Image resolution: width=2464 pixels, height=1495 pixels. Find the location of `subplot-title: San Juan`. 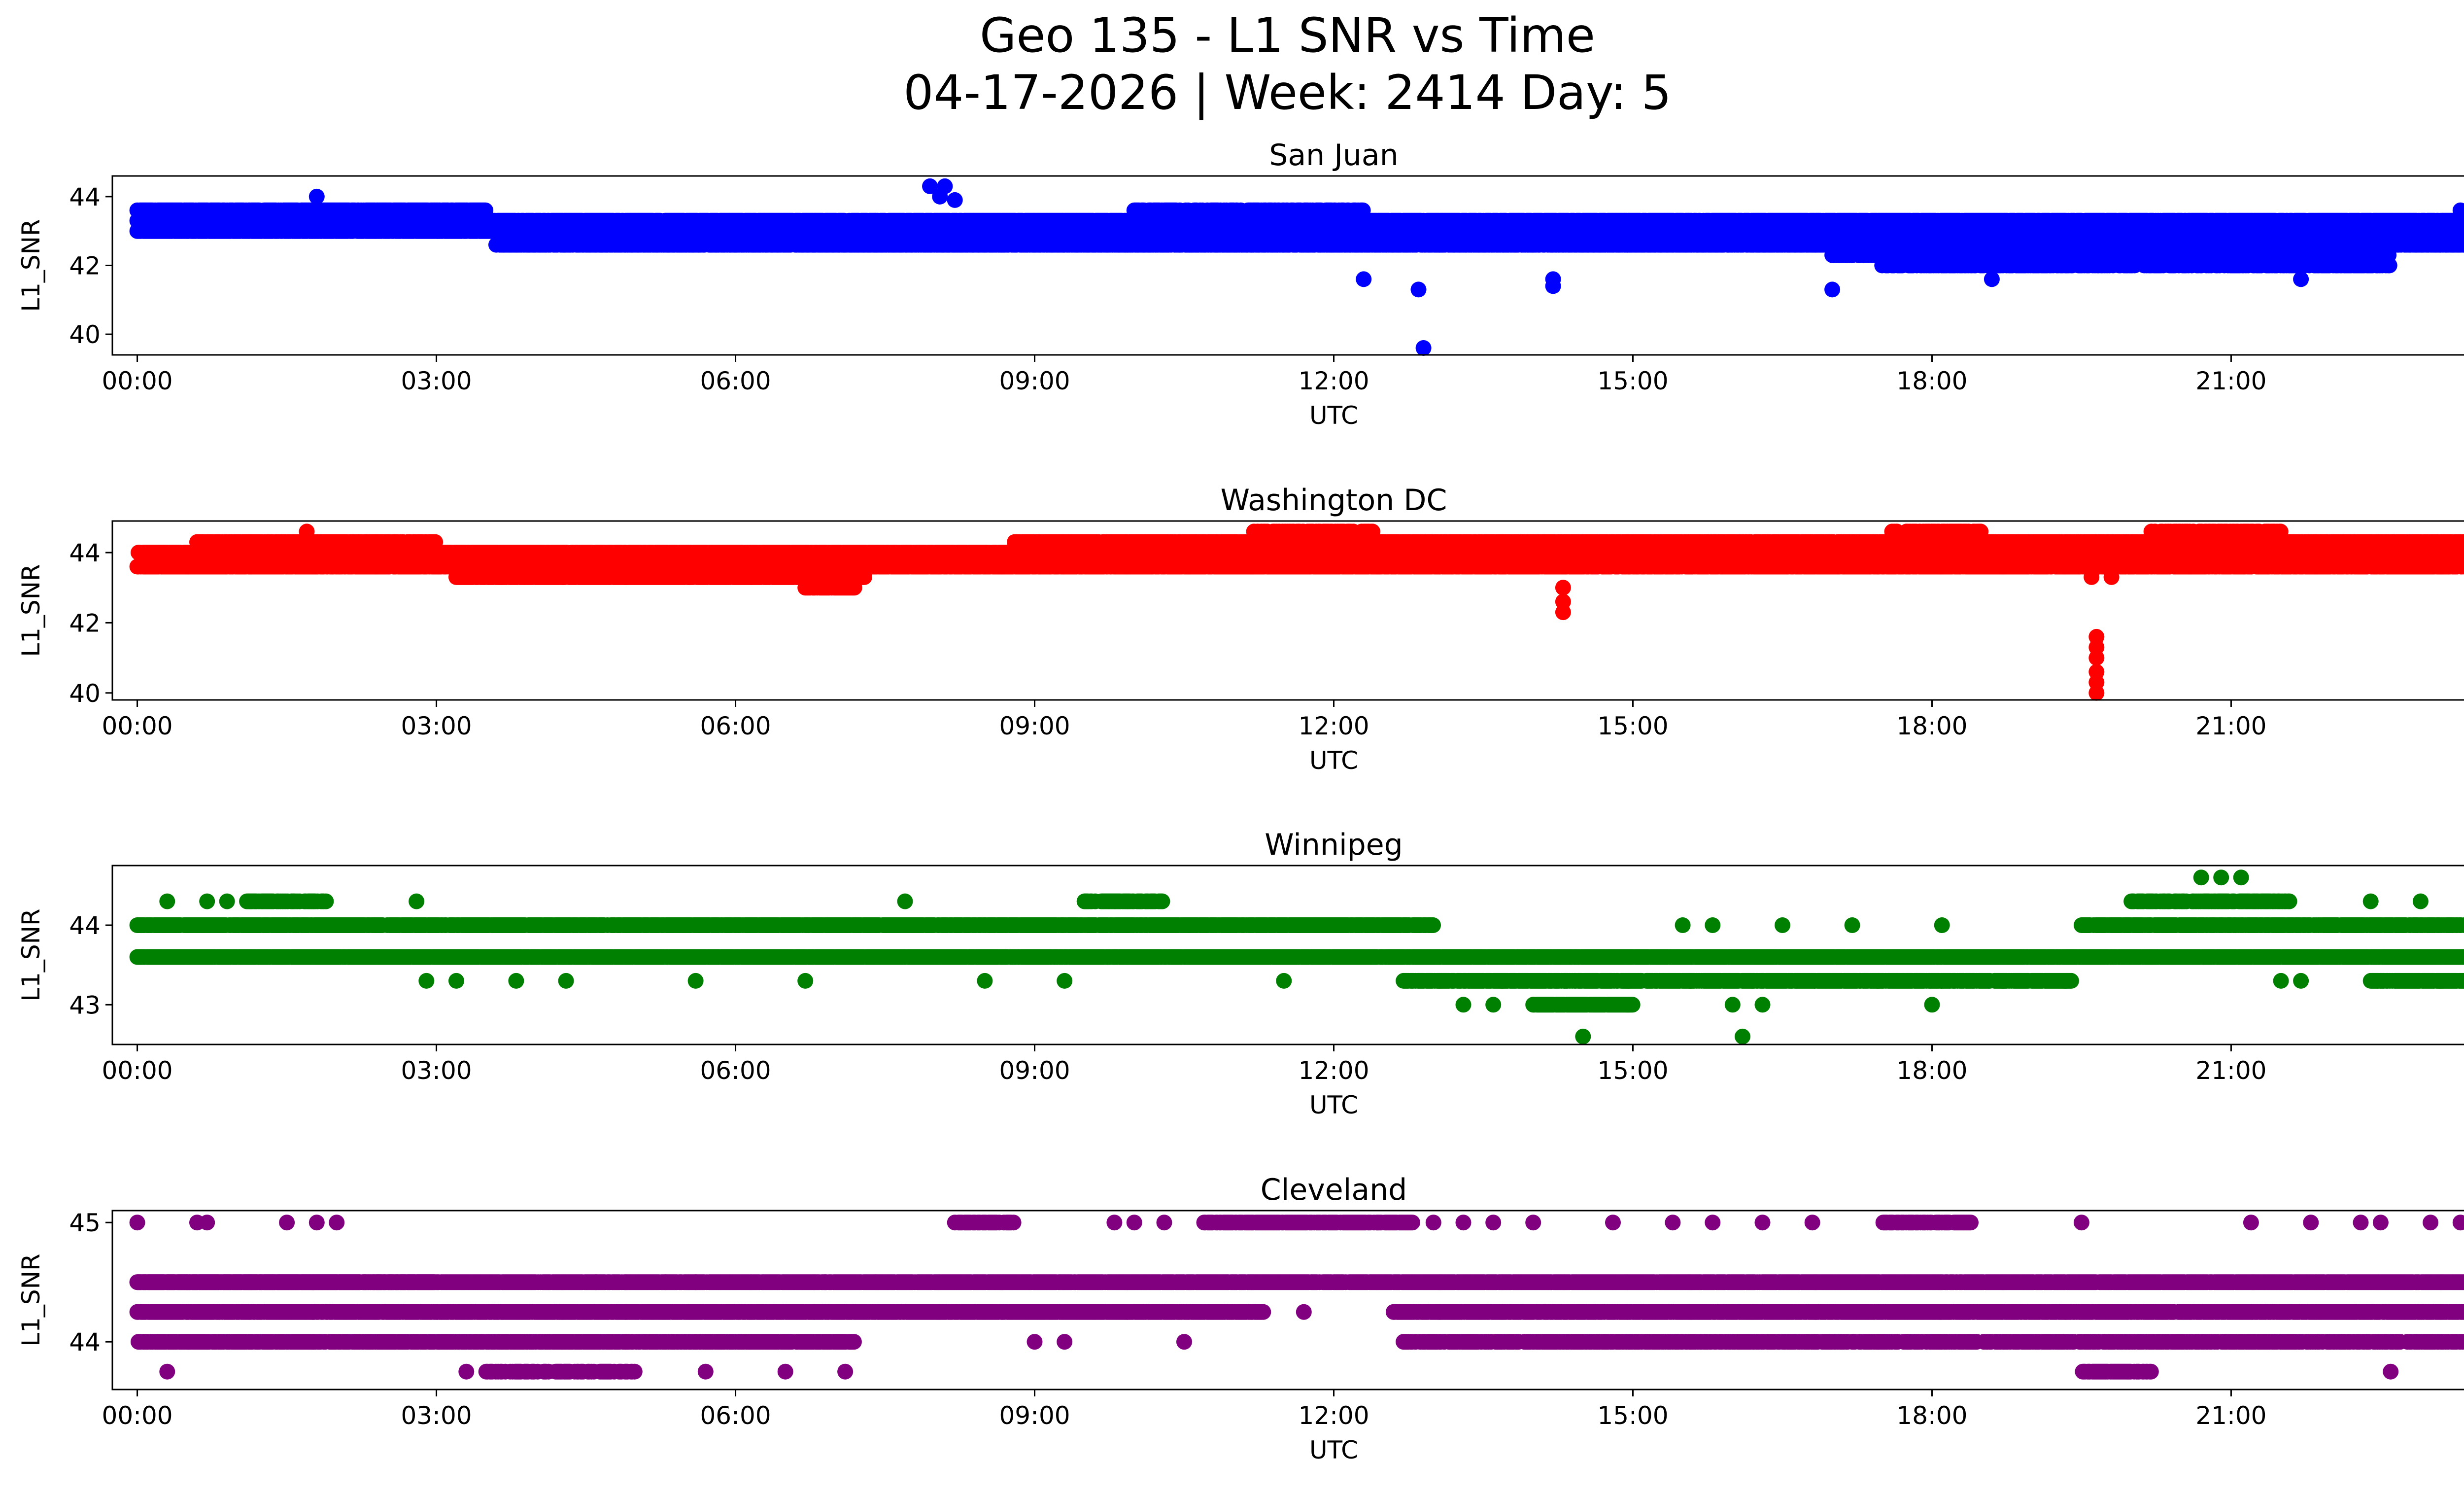

subplot-title: San Juan is located at coordinates (1333, 155).